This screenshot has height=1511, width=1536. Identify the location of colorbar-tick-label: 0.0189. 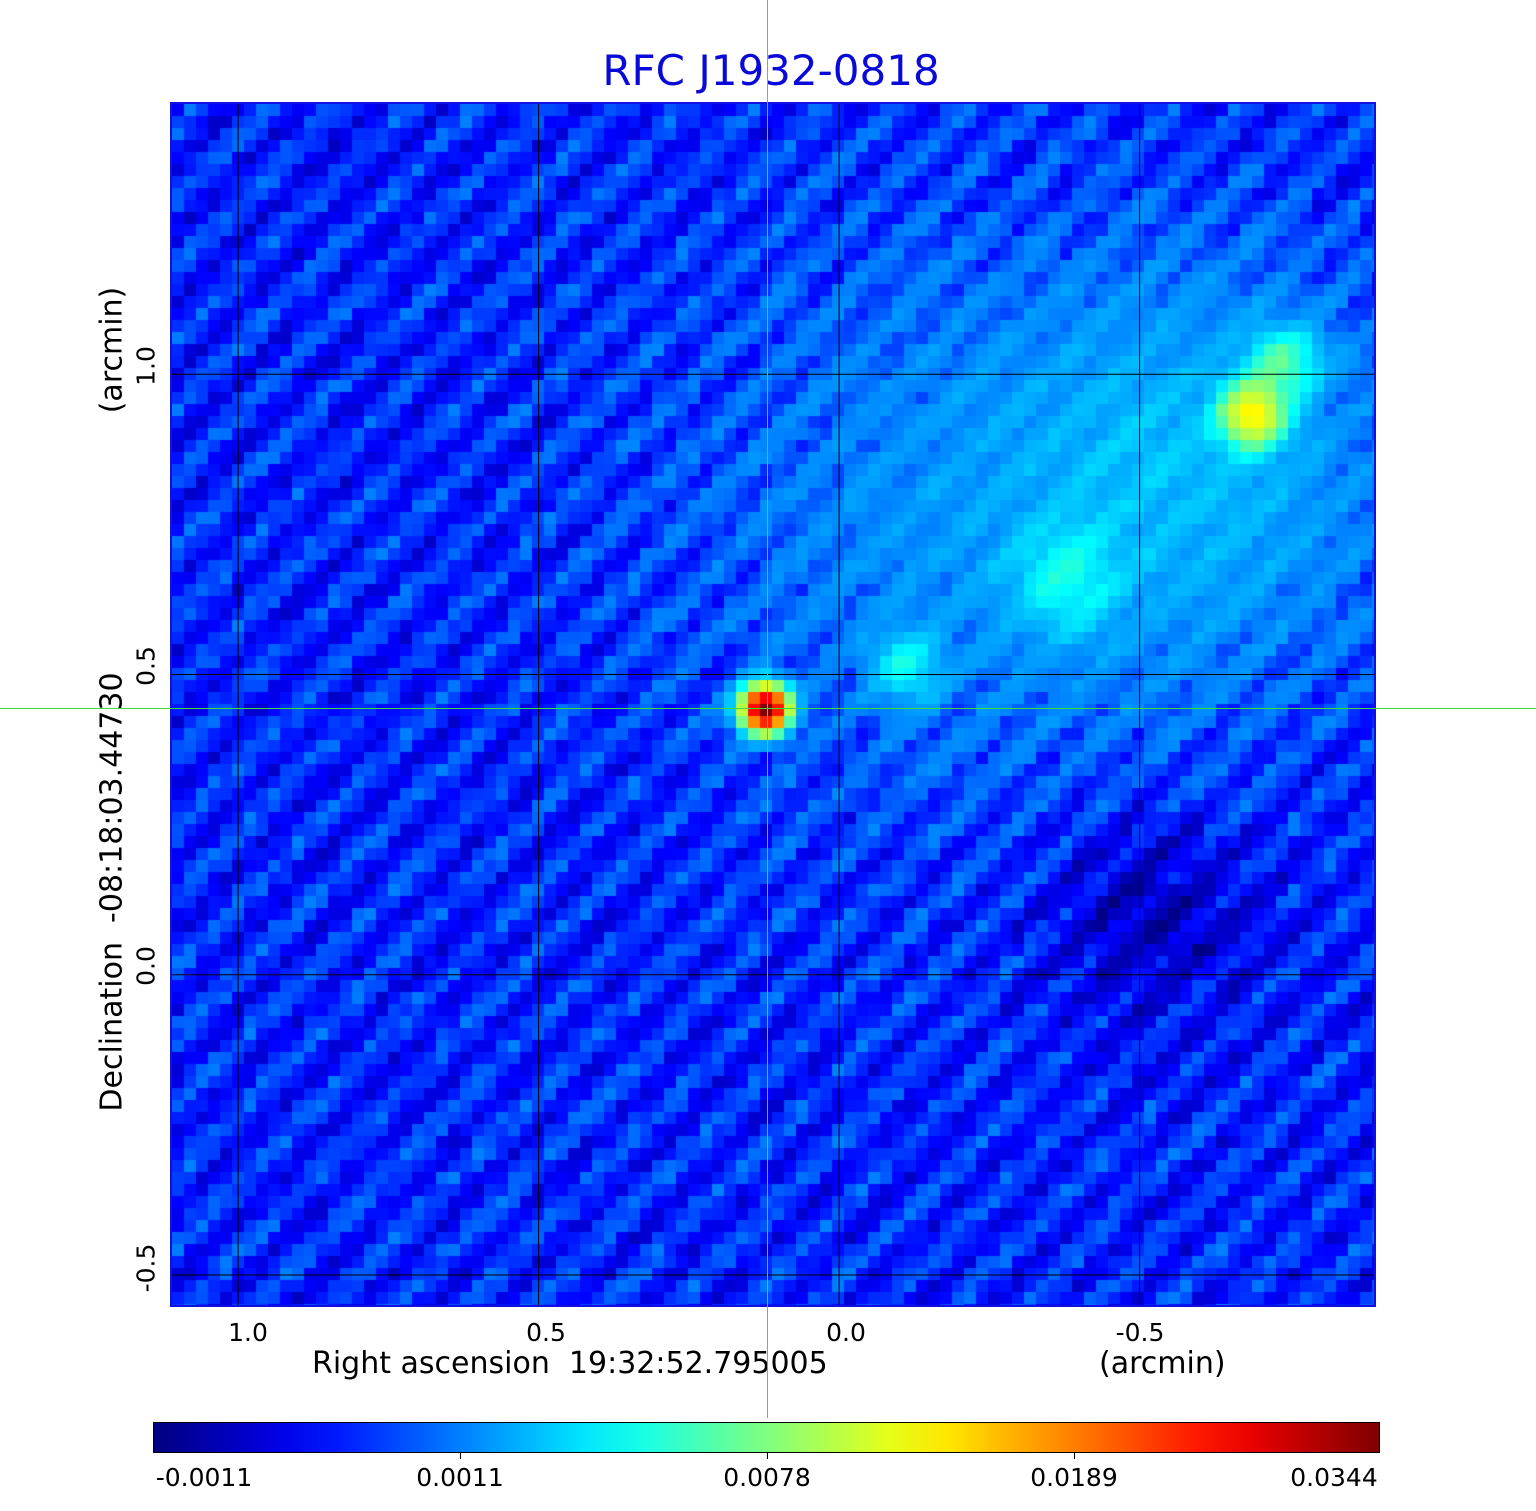
(1074, 1477).